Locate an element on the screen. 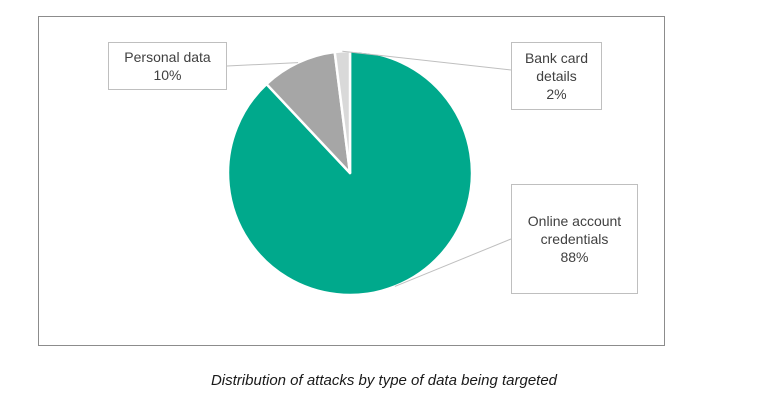  slice-value-label: 2% is located at coordinates (556, 94).